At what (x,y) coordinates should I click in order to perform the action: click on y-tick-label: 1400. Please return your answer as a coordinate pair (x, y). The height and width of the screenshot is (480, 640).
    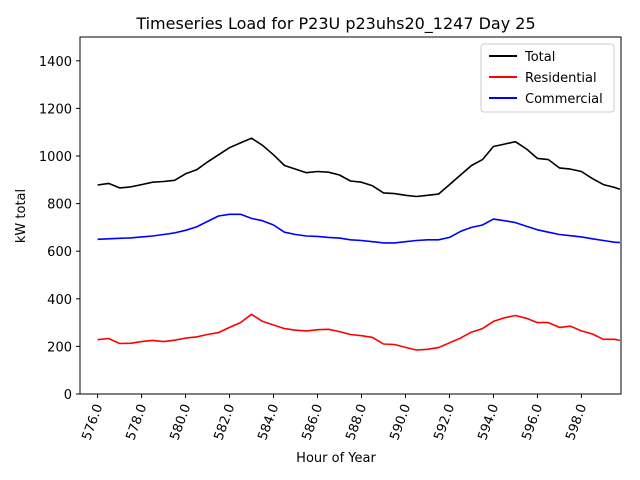
    Looking at the image, I should click on (55, 62).